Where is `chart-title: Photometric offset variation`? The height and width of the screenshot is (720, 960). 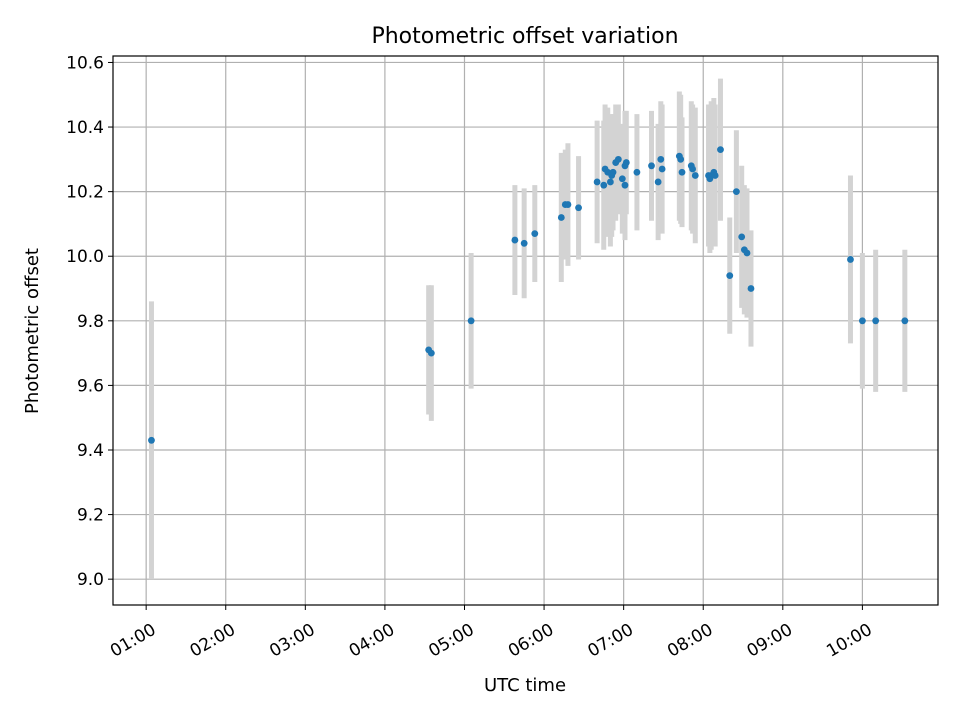 chart-title: Photometric offset variation is located at coordinates (524, 36).